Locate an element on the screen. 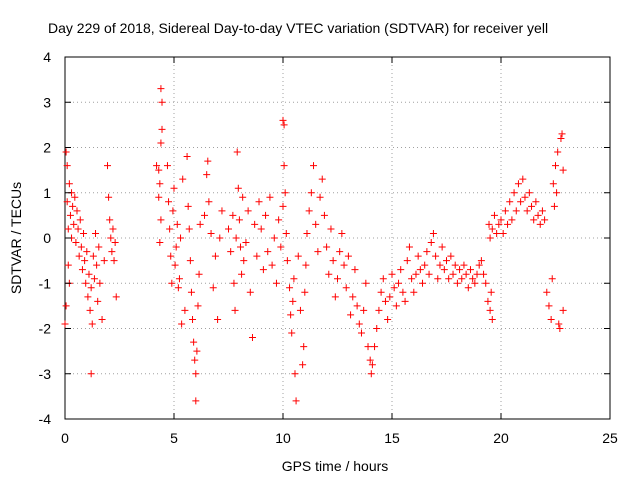 This screenshot has height=480, width=640. y-tick-label: 4 is located at coordinates (47, 57).